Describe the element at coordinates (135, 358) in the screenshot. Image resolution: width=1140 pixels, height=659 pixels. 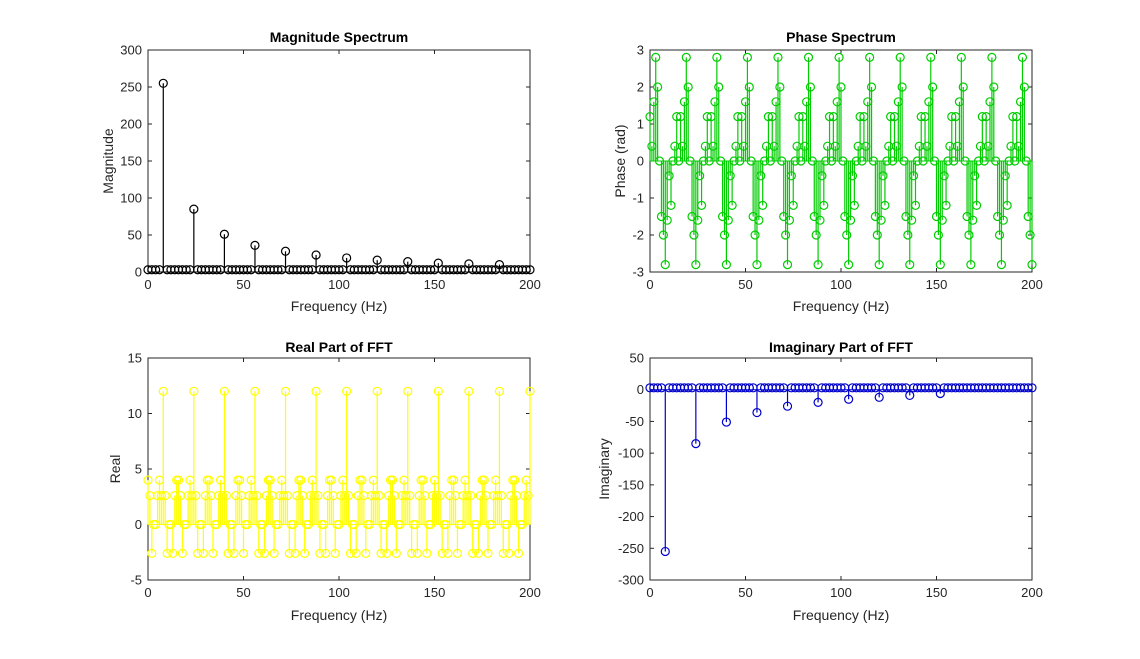
I see `y-tick-label: 15` at that location.